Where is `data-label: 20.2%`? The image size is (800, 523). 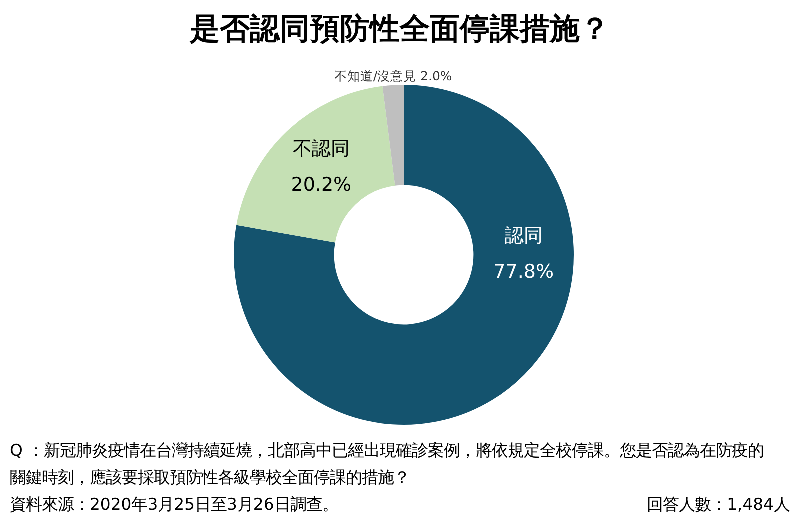
data-label: 20.2% is located at coordinates (321, 185).